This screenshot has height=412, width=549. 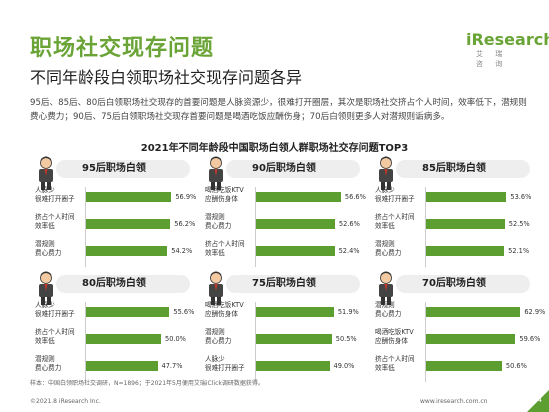 What do you see at coordinates (492, 59) in the screenshot?
I see `logo-subtext: 艾 瑞 咨 询` at bounding box center [492, 59].